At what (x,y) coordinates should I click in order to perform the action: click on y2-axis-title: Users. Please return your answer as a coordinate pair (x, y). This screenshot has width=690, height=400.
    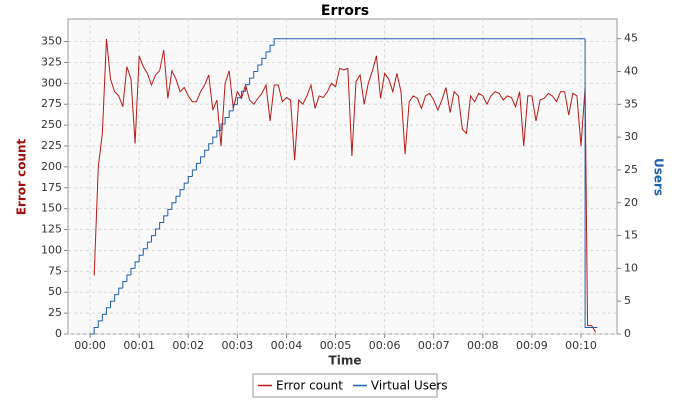
    Looking at the image, I should click on (659, 177).